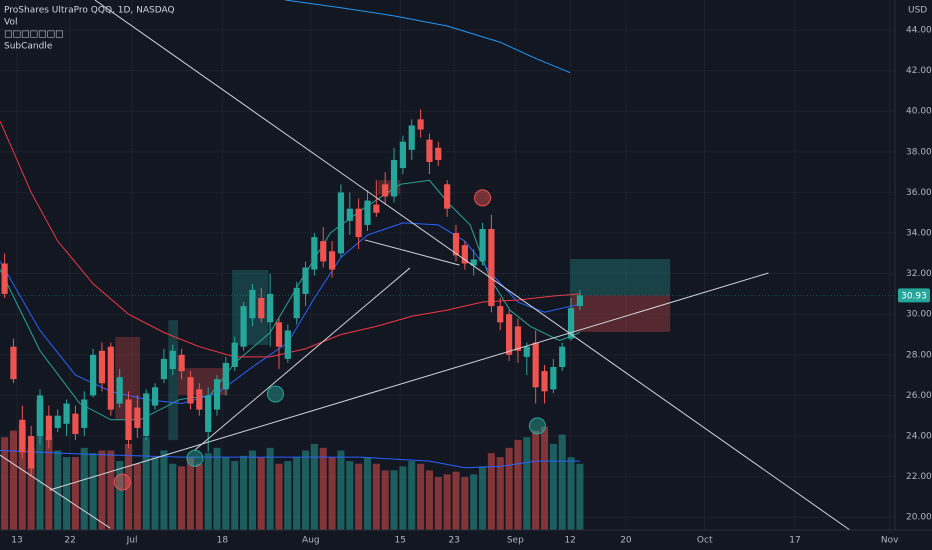 The width and height of the screenshot is (932, 550). I want to click on y-tick-label: 20.00, so click(919, 518).